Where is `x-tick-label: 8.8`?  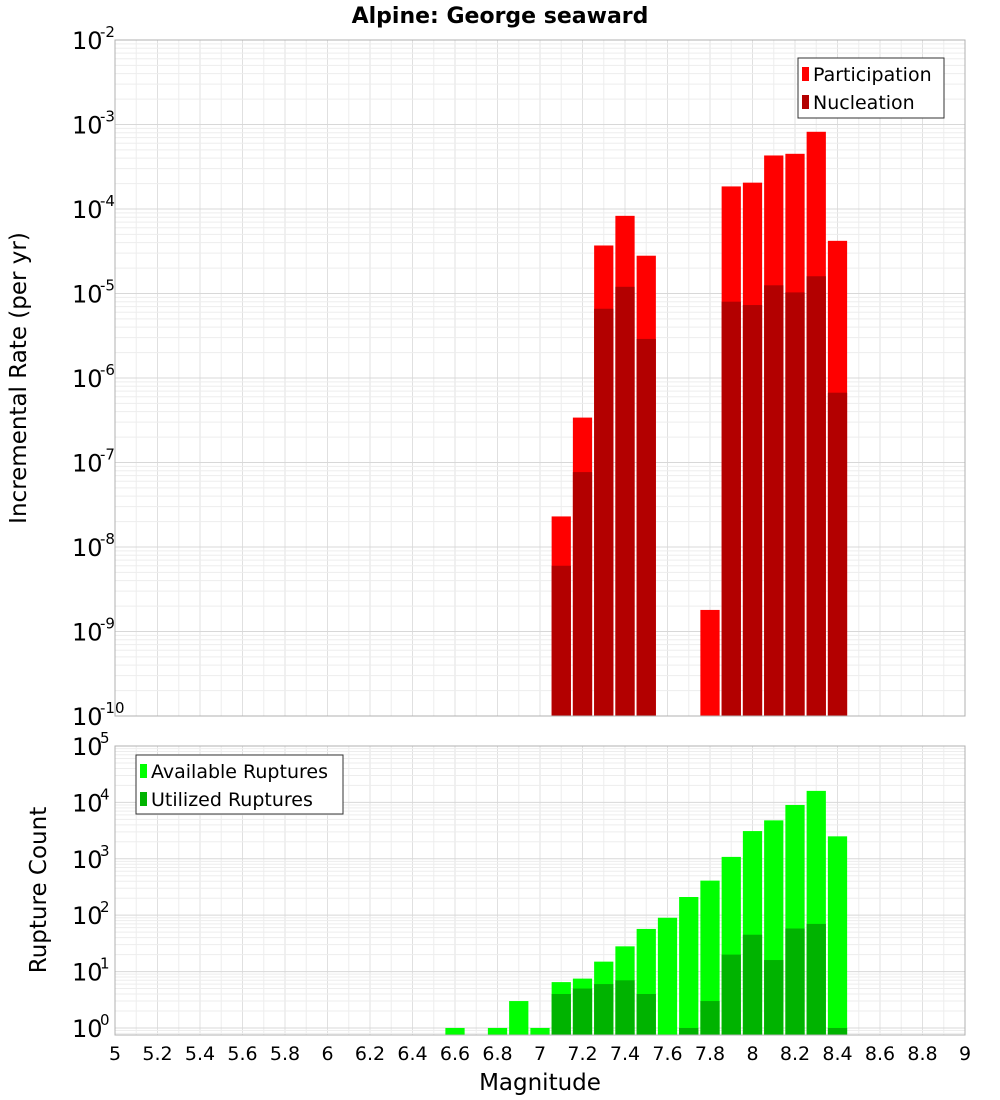
x-tick-label: 8.8 is located at coordinates (922, 1054).